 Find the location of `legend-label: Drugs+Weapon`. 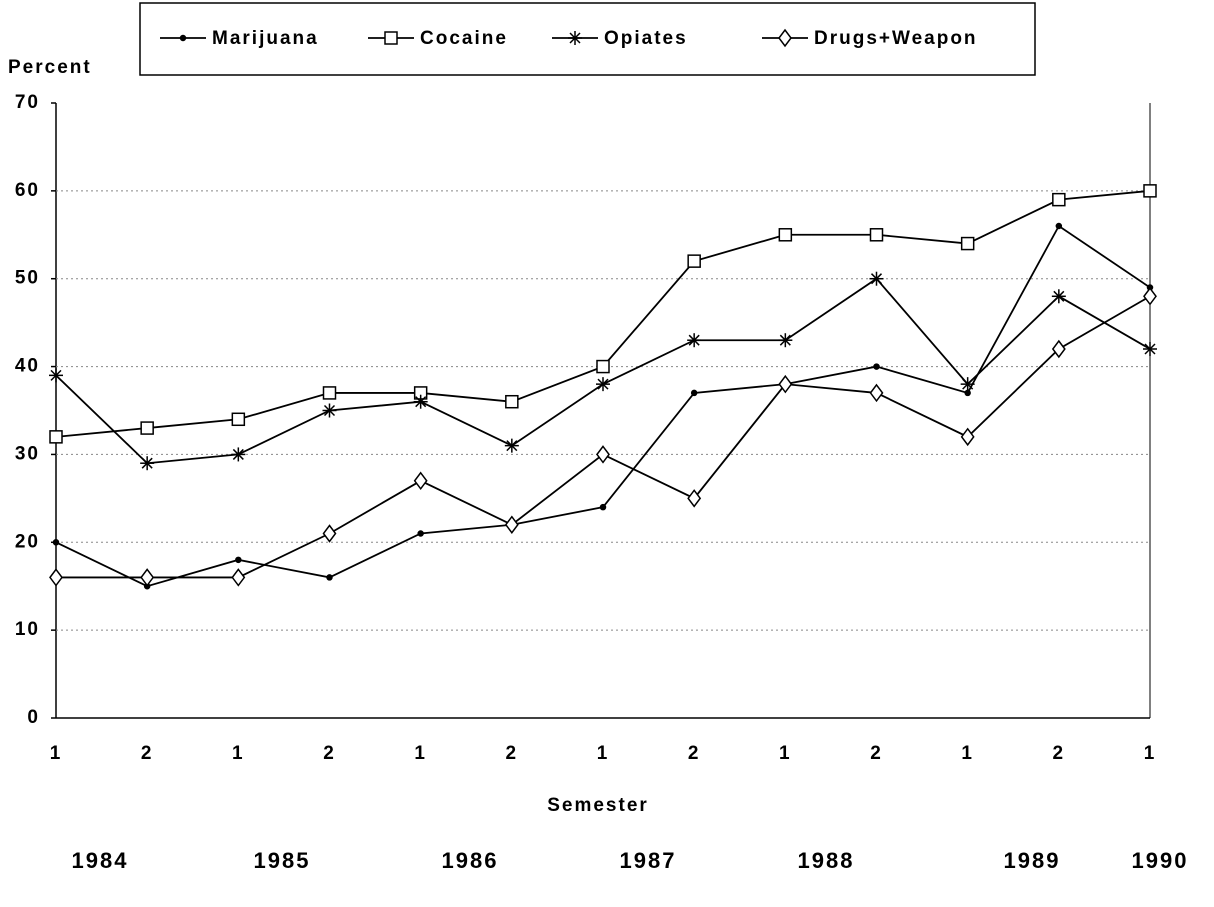

legend-label: Drugs+Weapon is located at coordinates (896, 38).